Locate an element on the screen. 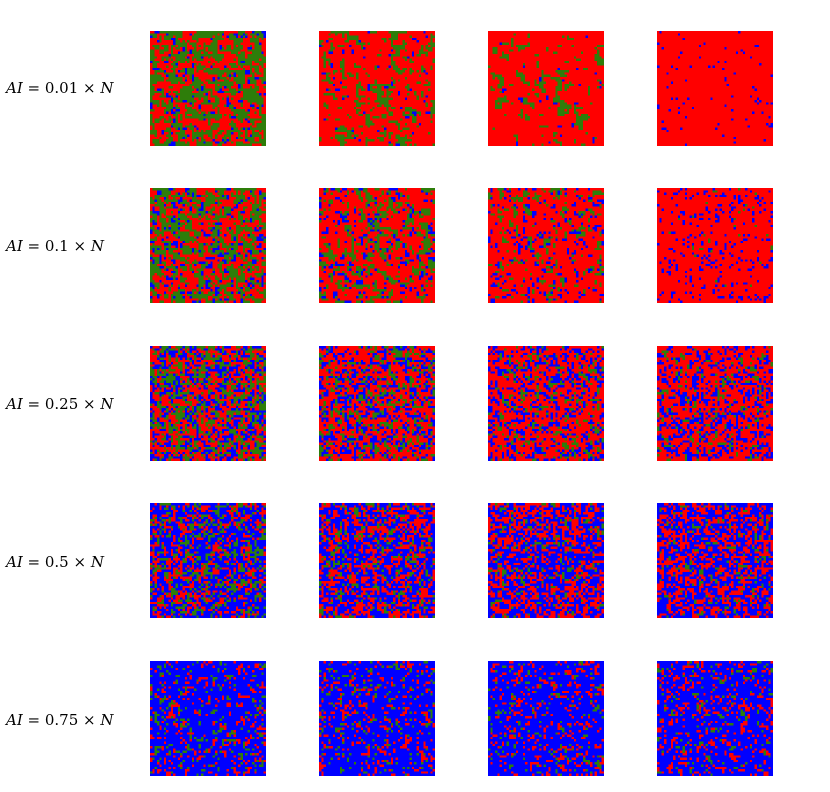  lattice-panel-r4-c2 is located at coordinates (546, 718).